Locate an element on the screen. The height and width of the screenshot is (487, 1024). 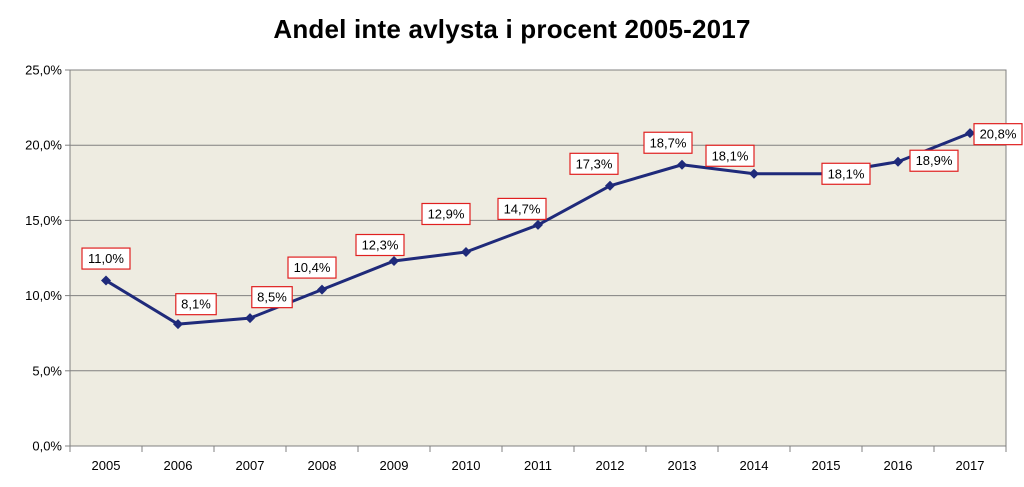
y-tick-label: 5,0% is located at coordinates (47, 370).